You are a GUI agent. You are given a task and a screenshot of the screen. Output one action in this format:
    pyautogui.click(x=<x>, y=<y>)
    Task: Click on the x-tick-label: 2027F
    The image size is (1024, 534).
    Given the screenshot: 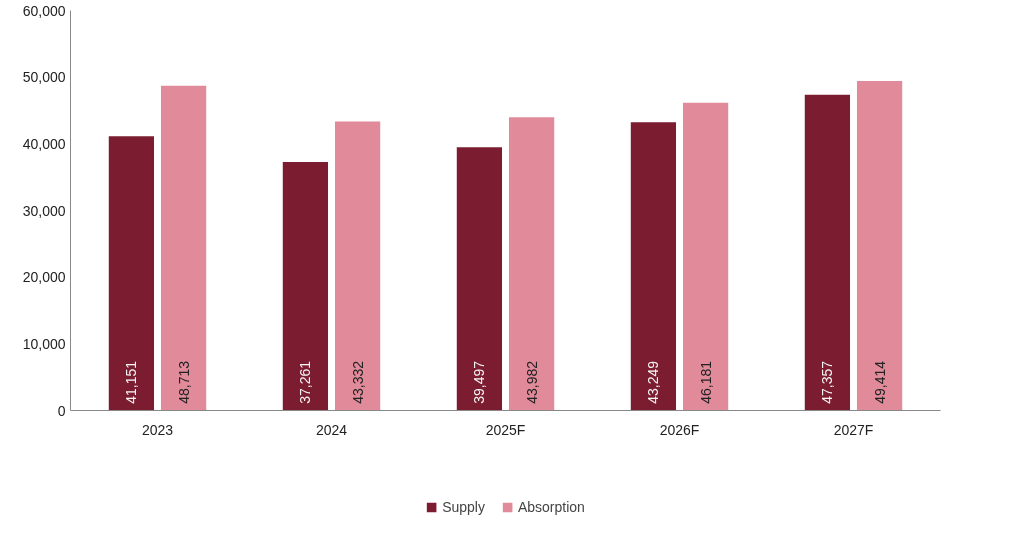 What is the action you would take?
    pyautogui.click(x=853, y=429)
    